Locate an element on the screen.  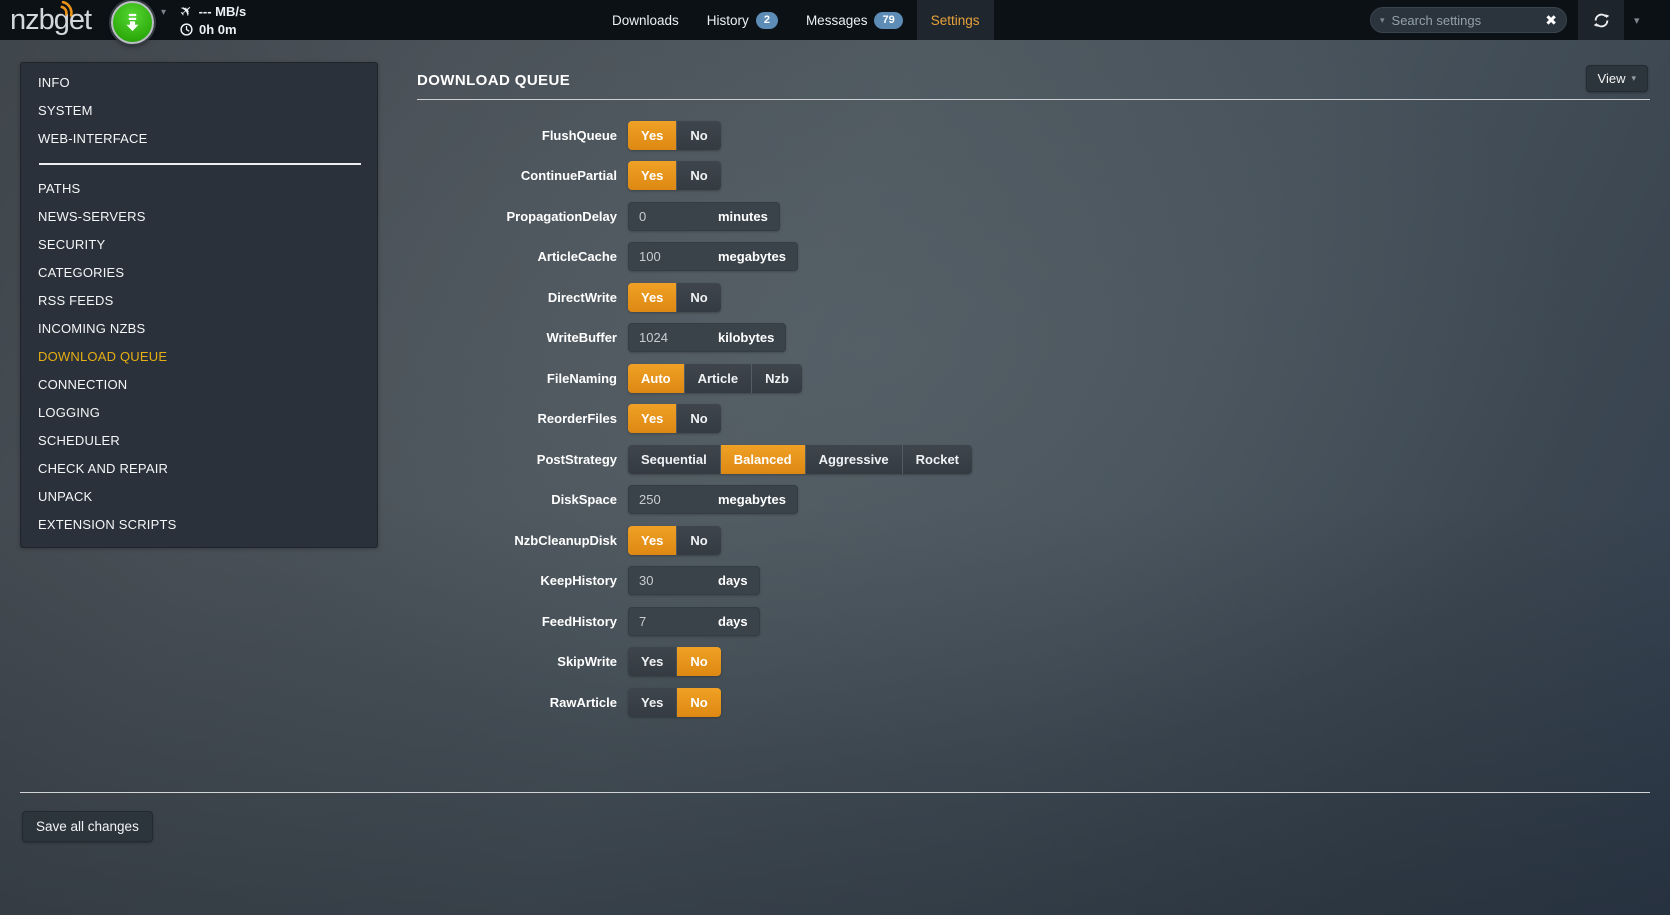
setting-label: FileNaming is located at coordinates (581, 378).